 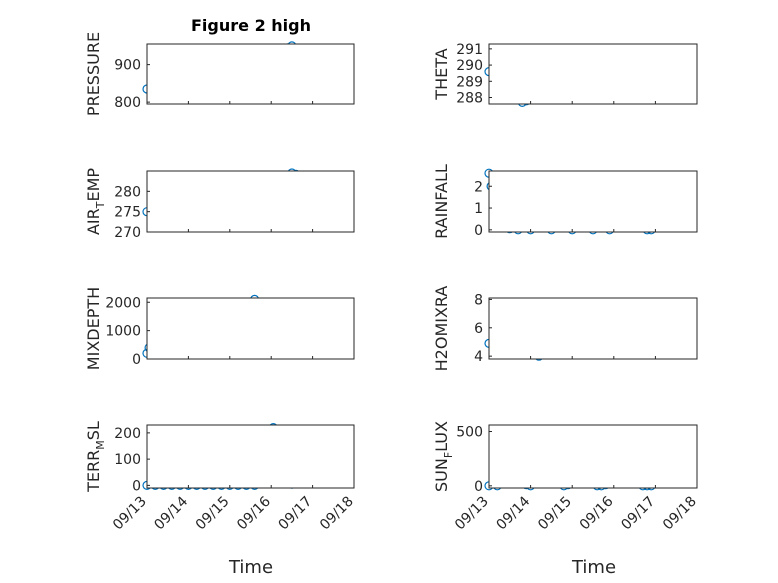 What do you see at coordinates (469, 82) in the screenshot?
I see `y-tick-label: 289` at bounding box center [469, 82].